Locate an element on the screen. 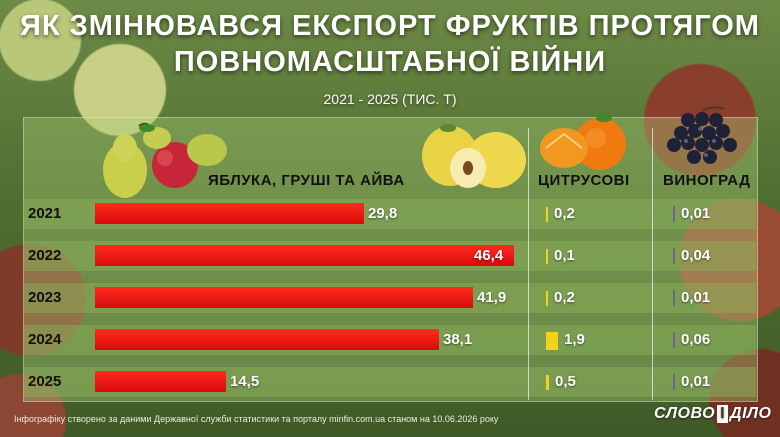 This screenshot has width=780, height=437. year-label: 2021 is located at coordinates (45, 213).